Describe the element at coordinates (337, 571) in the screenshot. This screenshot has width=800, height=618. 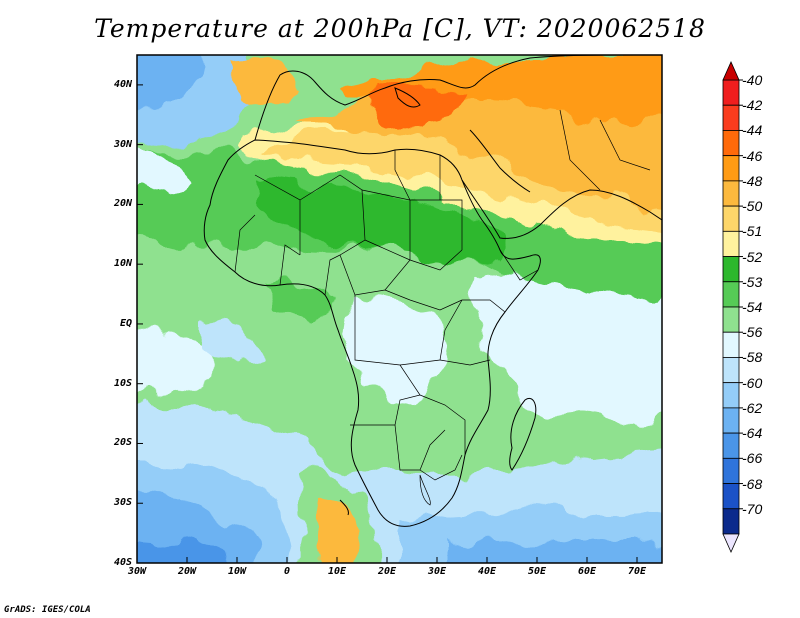
I see `lon-label: 10E` at that location.